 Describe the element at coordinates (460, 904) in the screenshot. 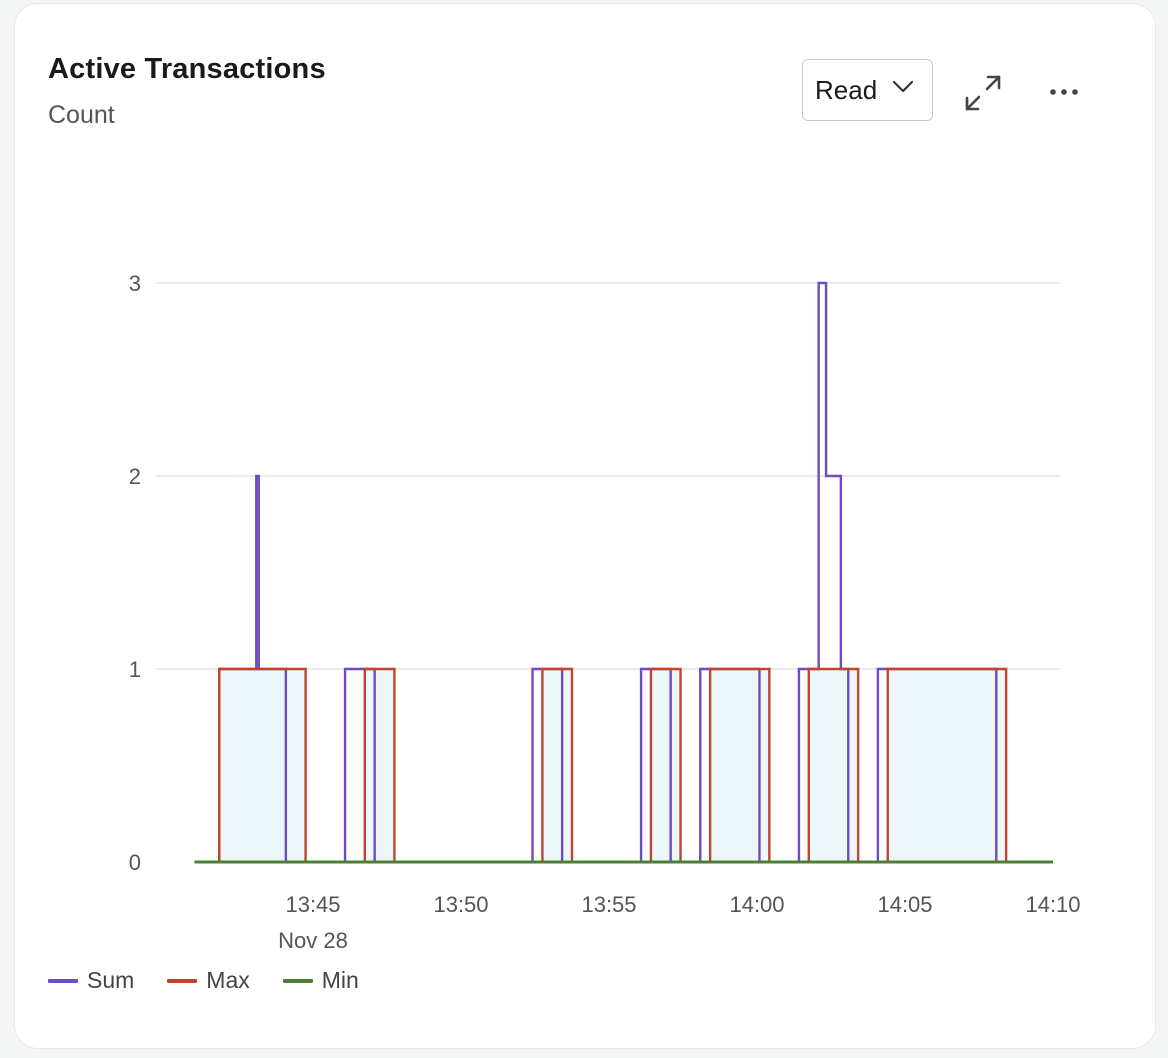

I see `x-tick-label-13:50: 13:50` at that location.